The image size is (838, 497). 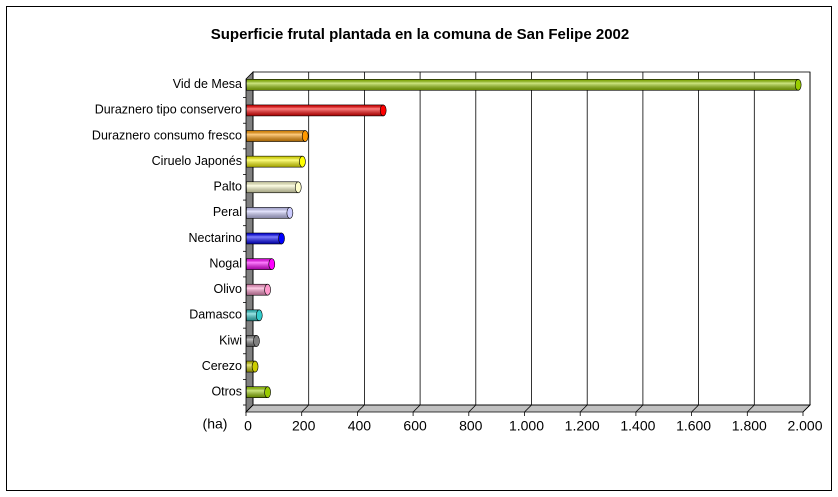 I want to click on x-tick-label: 800, so click(x=471, y=426).